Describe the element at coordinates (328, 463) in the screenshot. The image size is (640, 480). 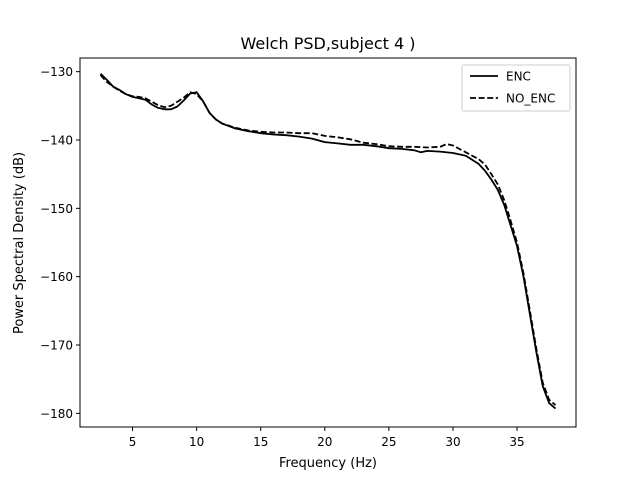
I see `x-axis-label: Frequency (Hz)` at that location.